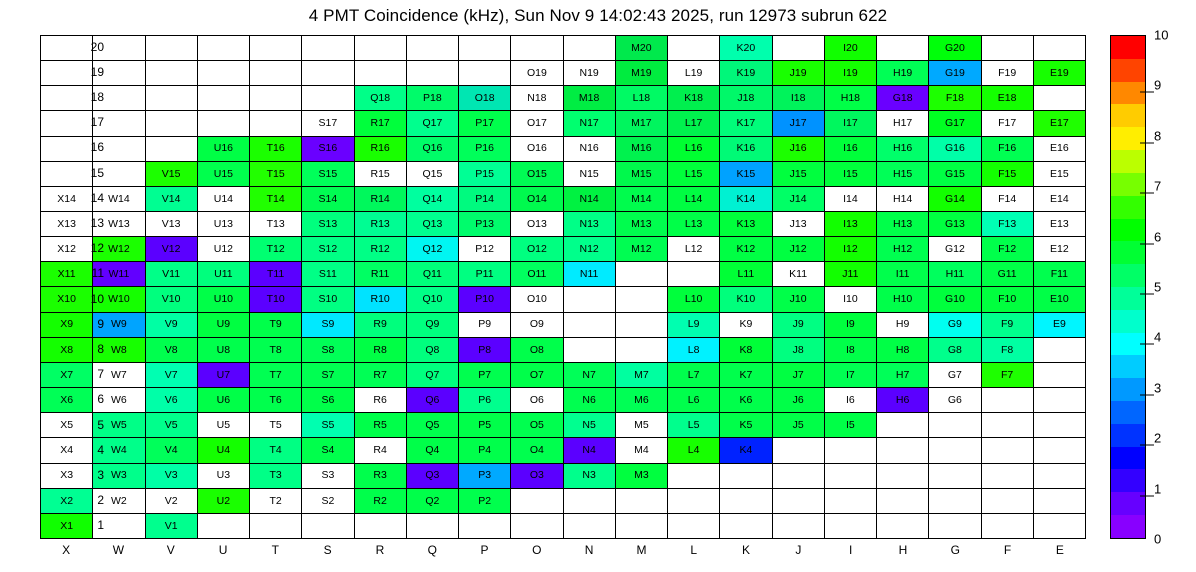 This screenshot has width=1196, height=572. Describe the element at coordinates (380, 550) in the screenshot. I see `x-axis-tick-r: R` at that location.